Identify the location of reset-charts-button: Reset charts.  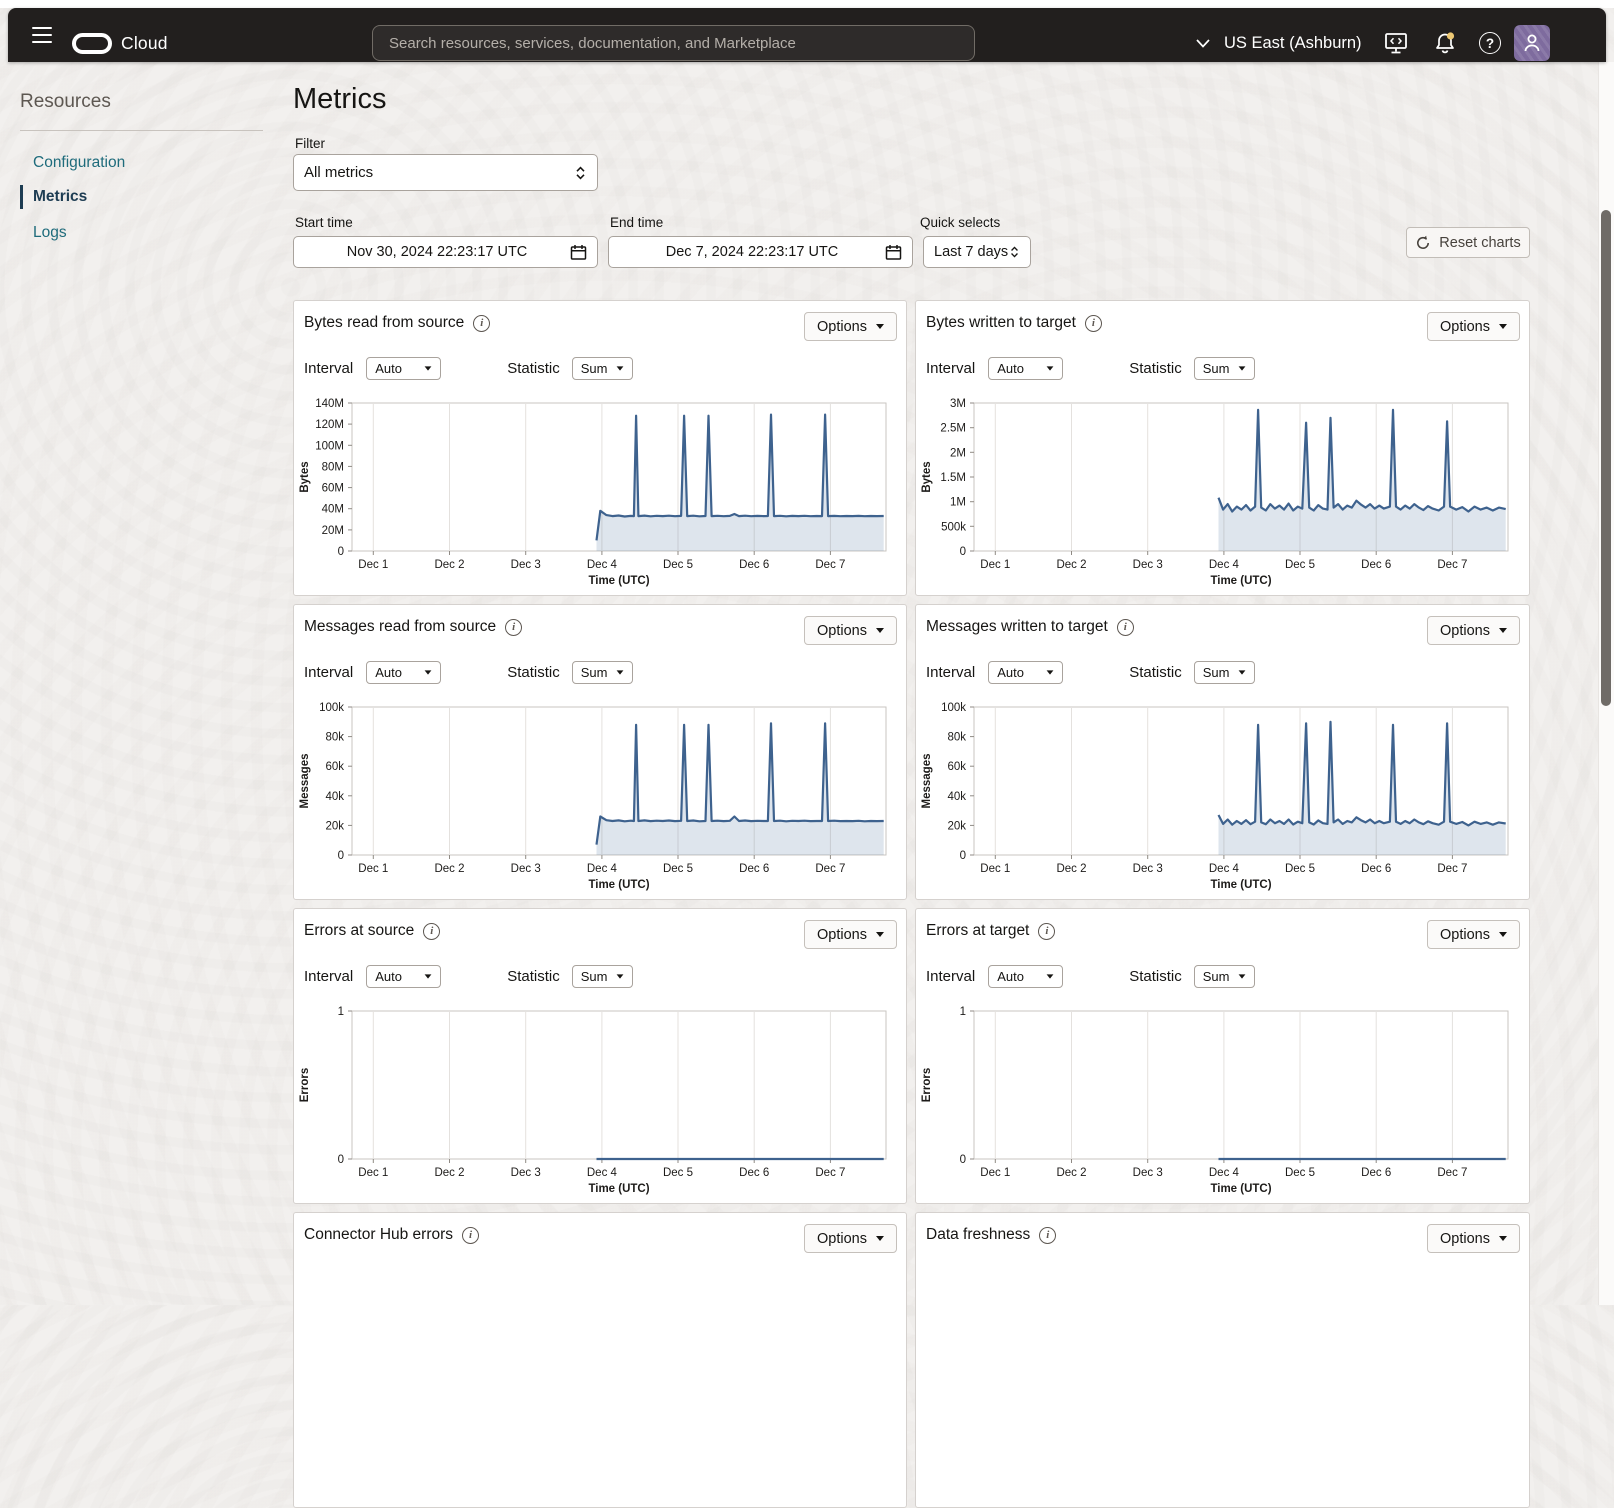
(1468, 242).